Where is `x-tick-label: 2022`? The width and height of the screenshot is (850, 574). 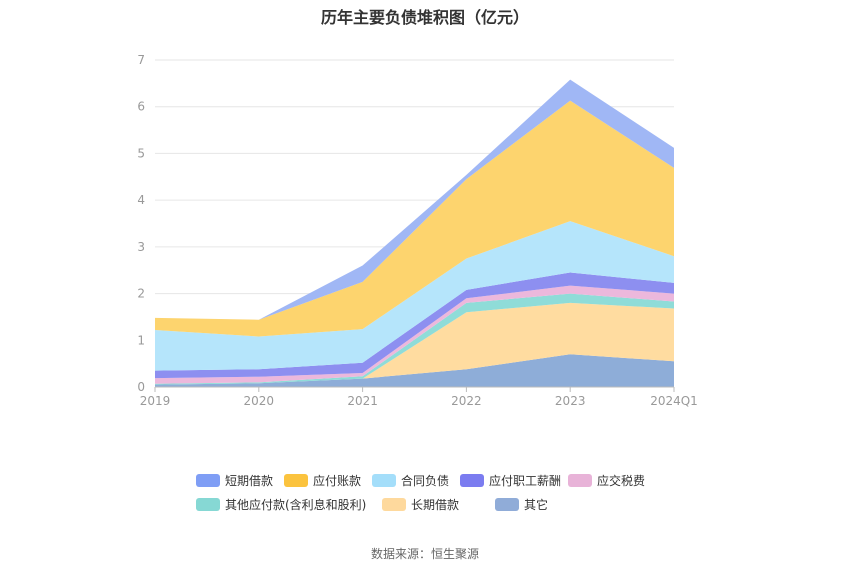 x-tick-label: 2022 is located at coordinates (466, 401).